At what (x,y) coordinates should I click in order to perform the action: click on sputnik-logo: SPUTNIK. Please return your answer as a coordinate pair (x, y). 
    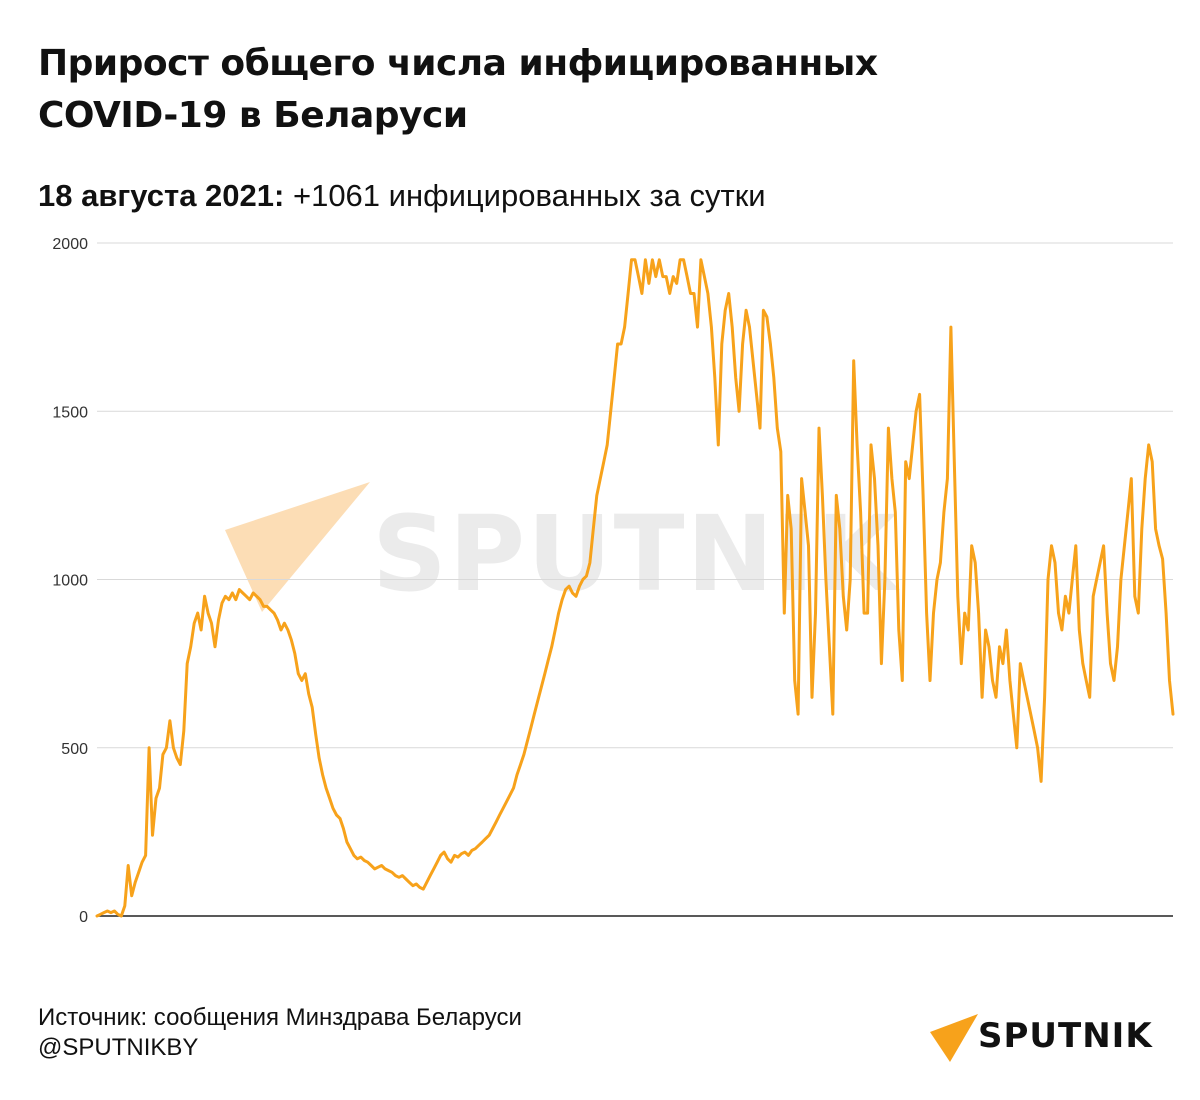
    Looking at the image, I should click on (1048, 1038).